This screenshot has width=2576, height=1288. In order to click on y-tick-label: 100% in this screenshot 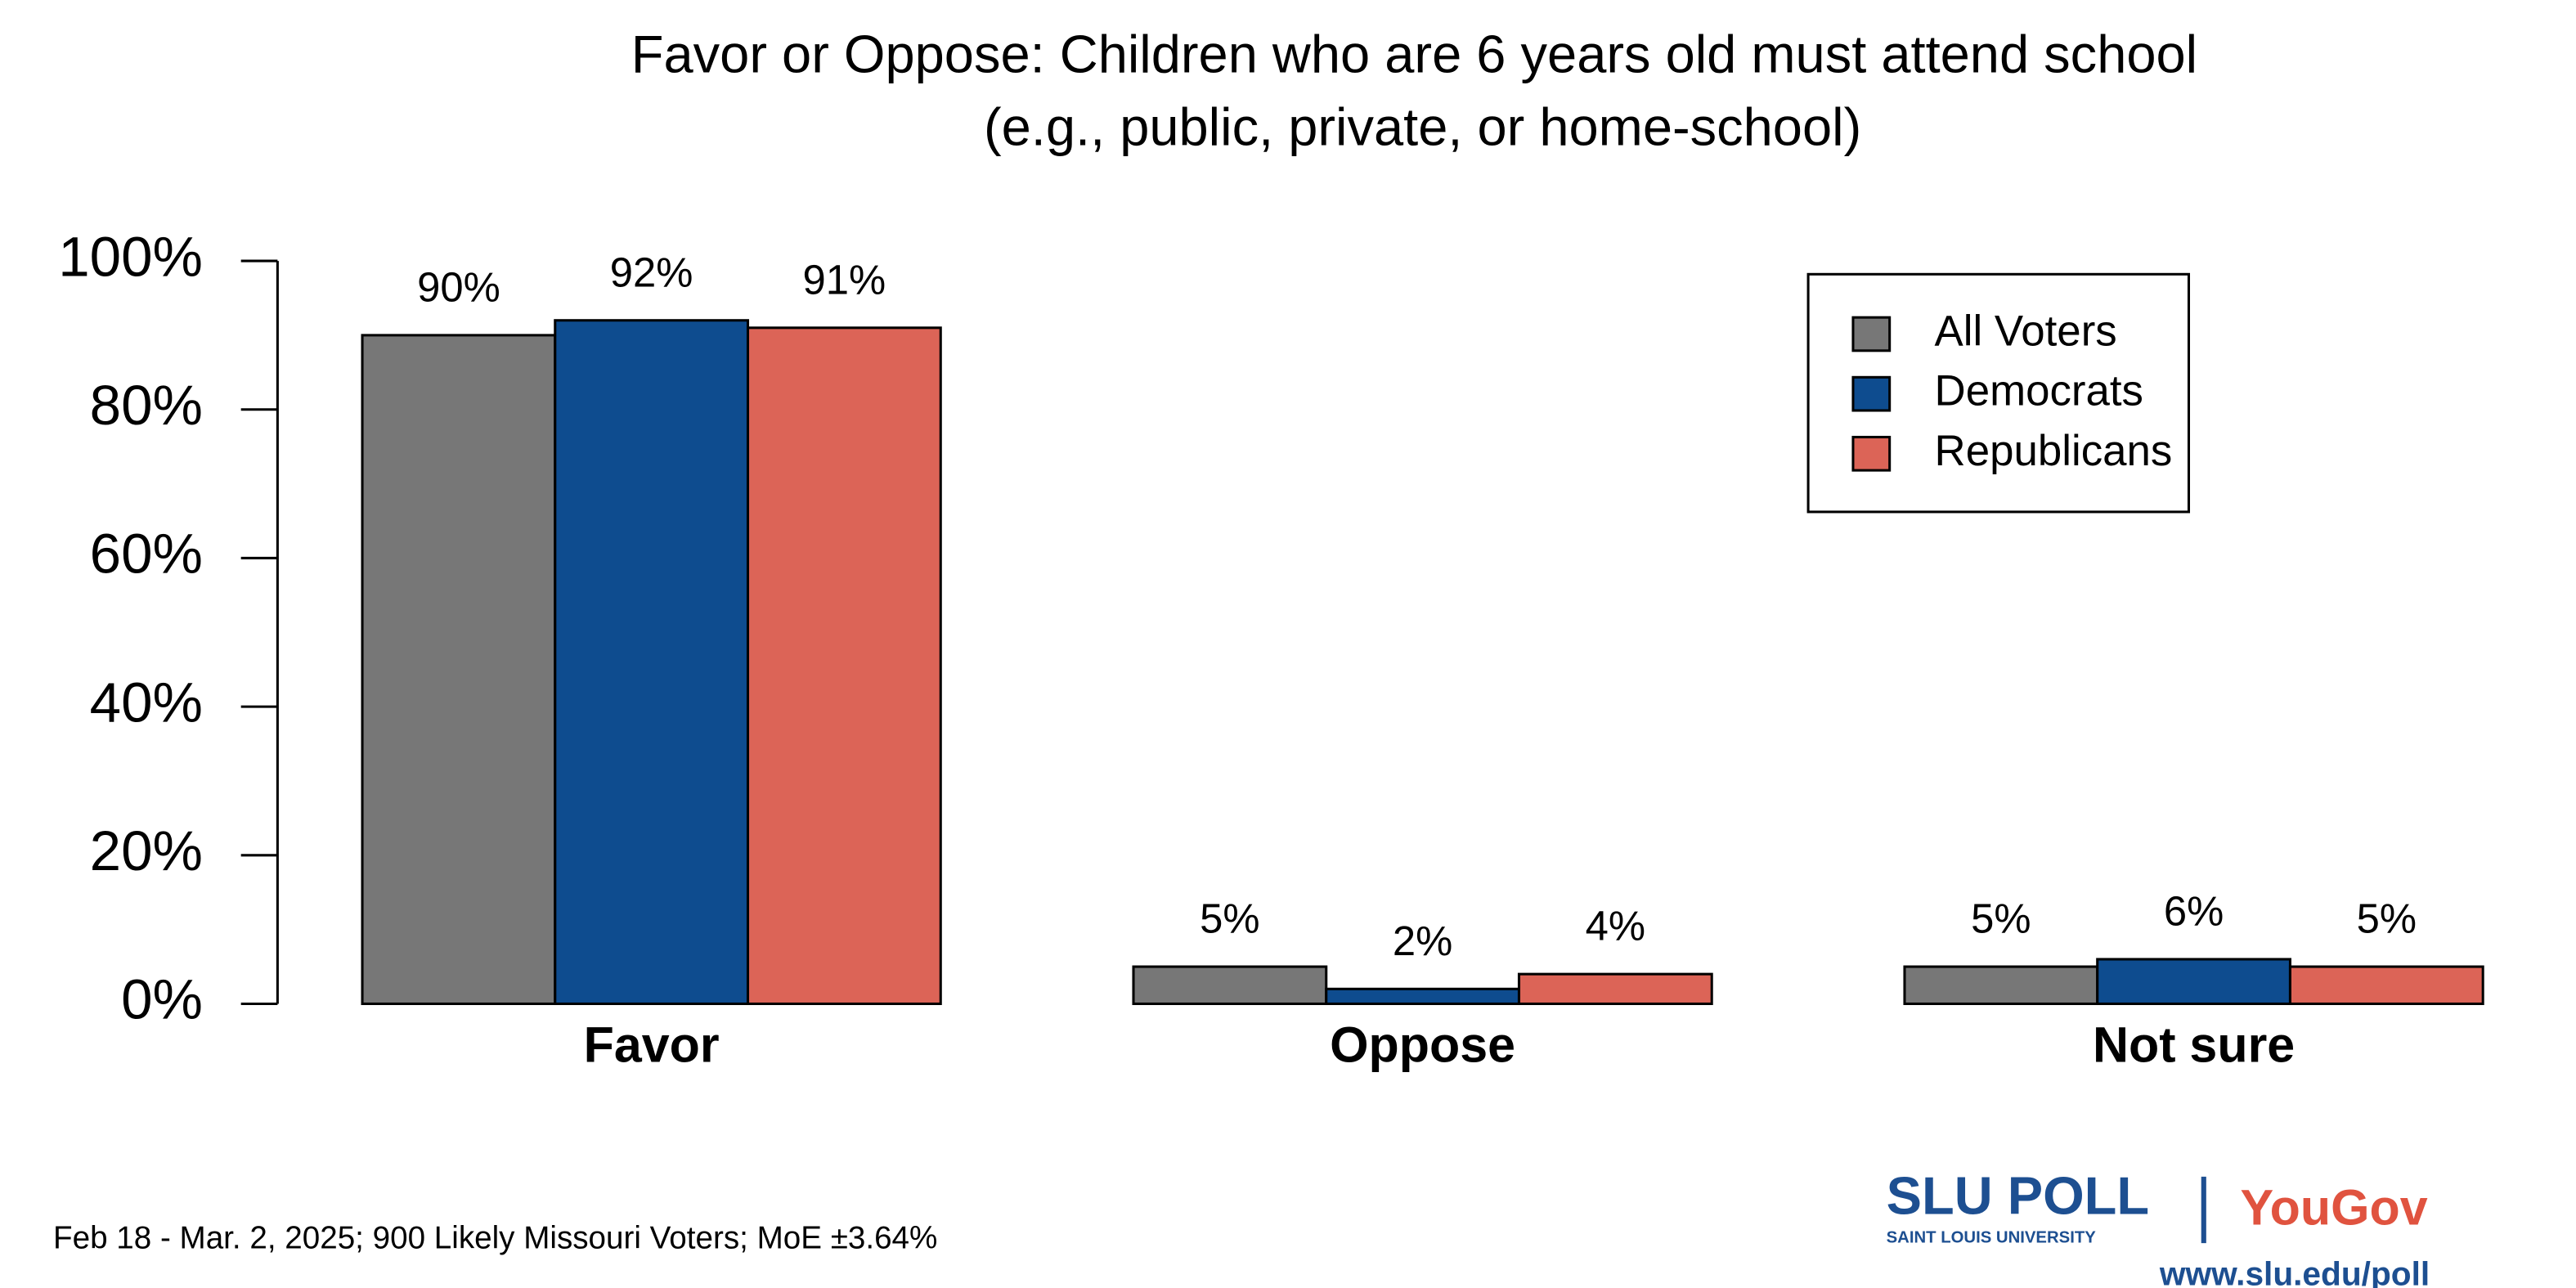, I will do `click(130, 256)`.